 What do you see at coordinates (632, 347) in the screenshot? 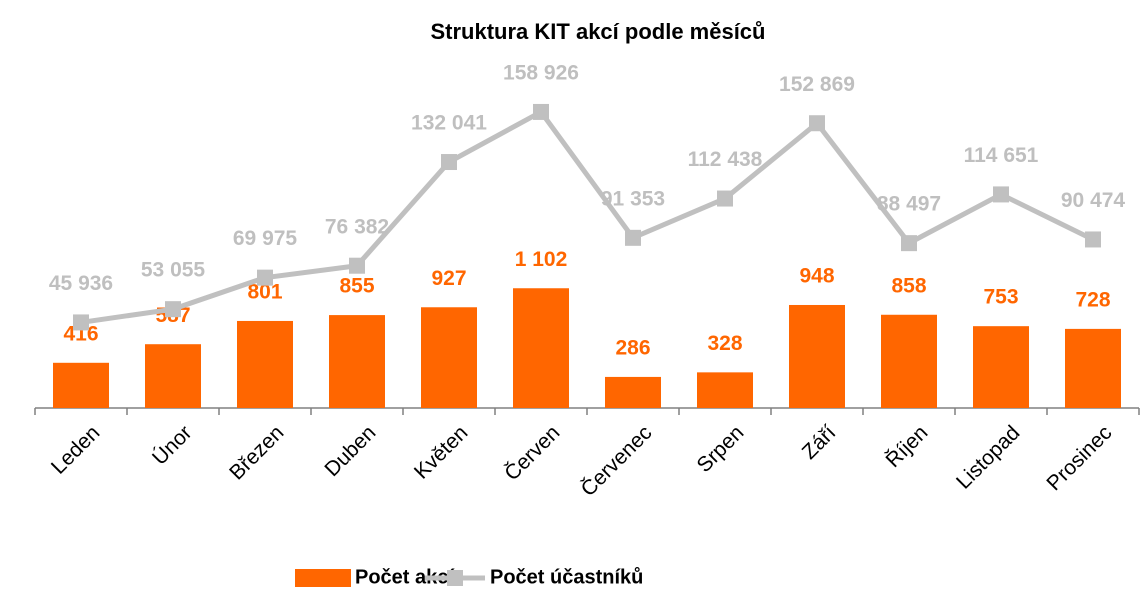
I see `bar-value-label: 286` at bounding box center [632, 347].